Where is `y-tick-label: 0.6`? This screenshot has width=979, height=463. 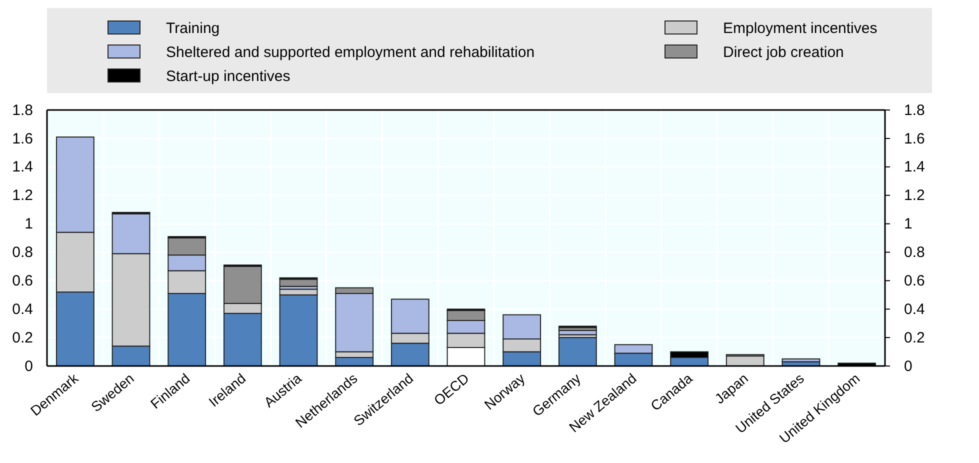
y-tick-label: 0.6 is located at coordinates (22, 281).